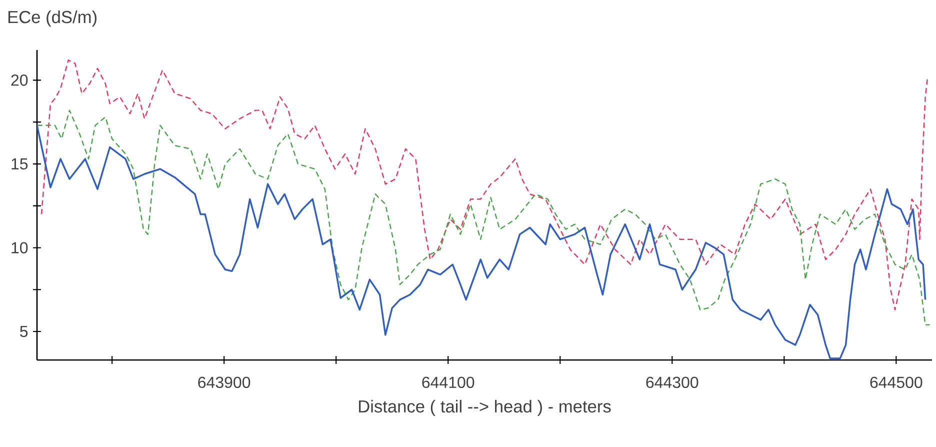 The width and height of the screenshot is (936, 447). Describe the element at coordinates (24, 332) in the screenshot. I see `y-tick-label: 5` at that location.